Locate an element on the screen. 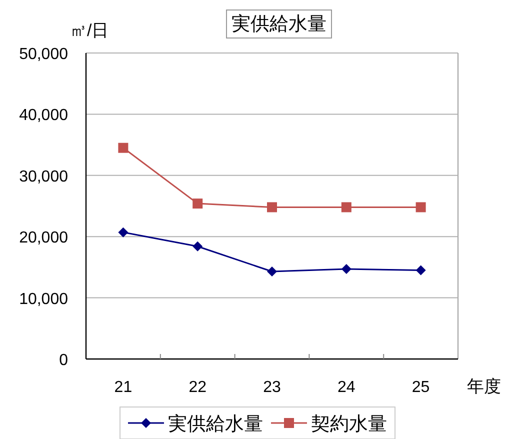  x-tick-label: 25 is located at coordinates (421, 387).